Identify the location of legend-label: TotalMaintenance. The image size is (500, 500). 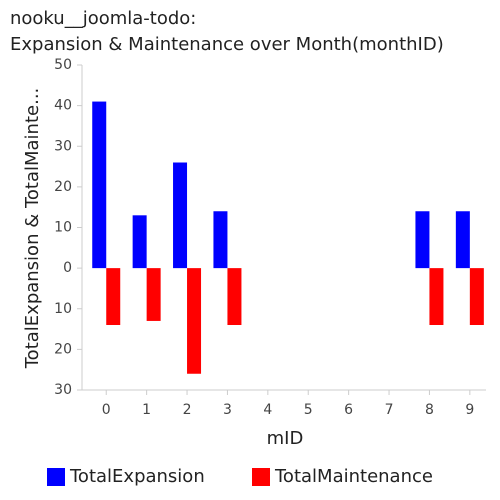
(353, 476).